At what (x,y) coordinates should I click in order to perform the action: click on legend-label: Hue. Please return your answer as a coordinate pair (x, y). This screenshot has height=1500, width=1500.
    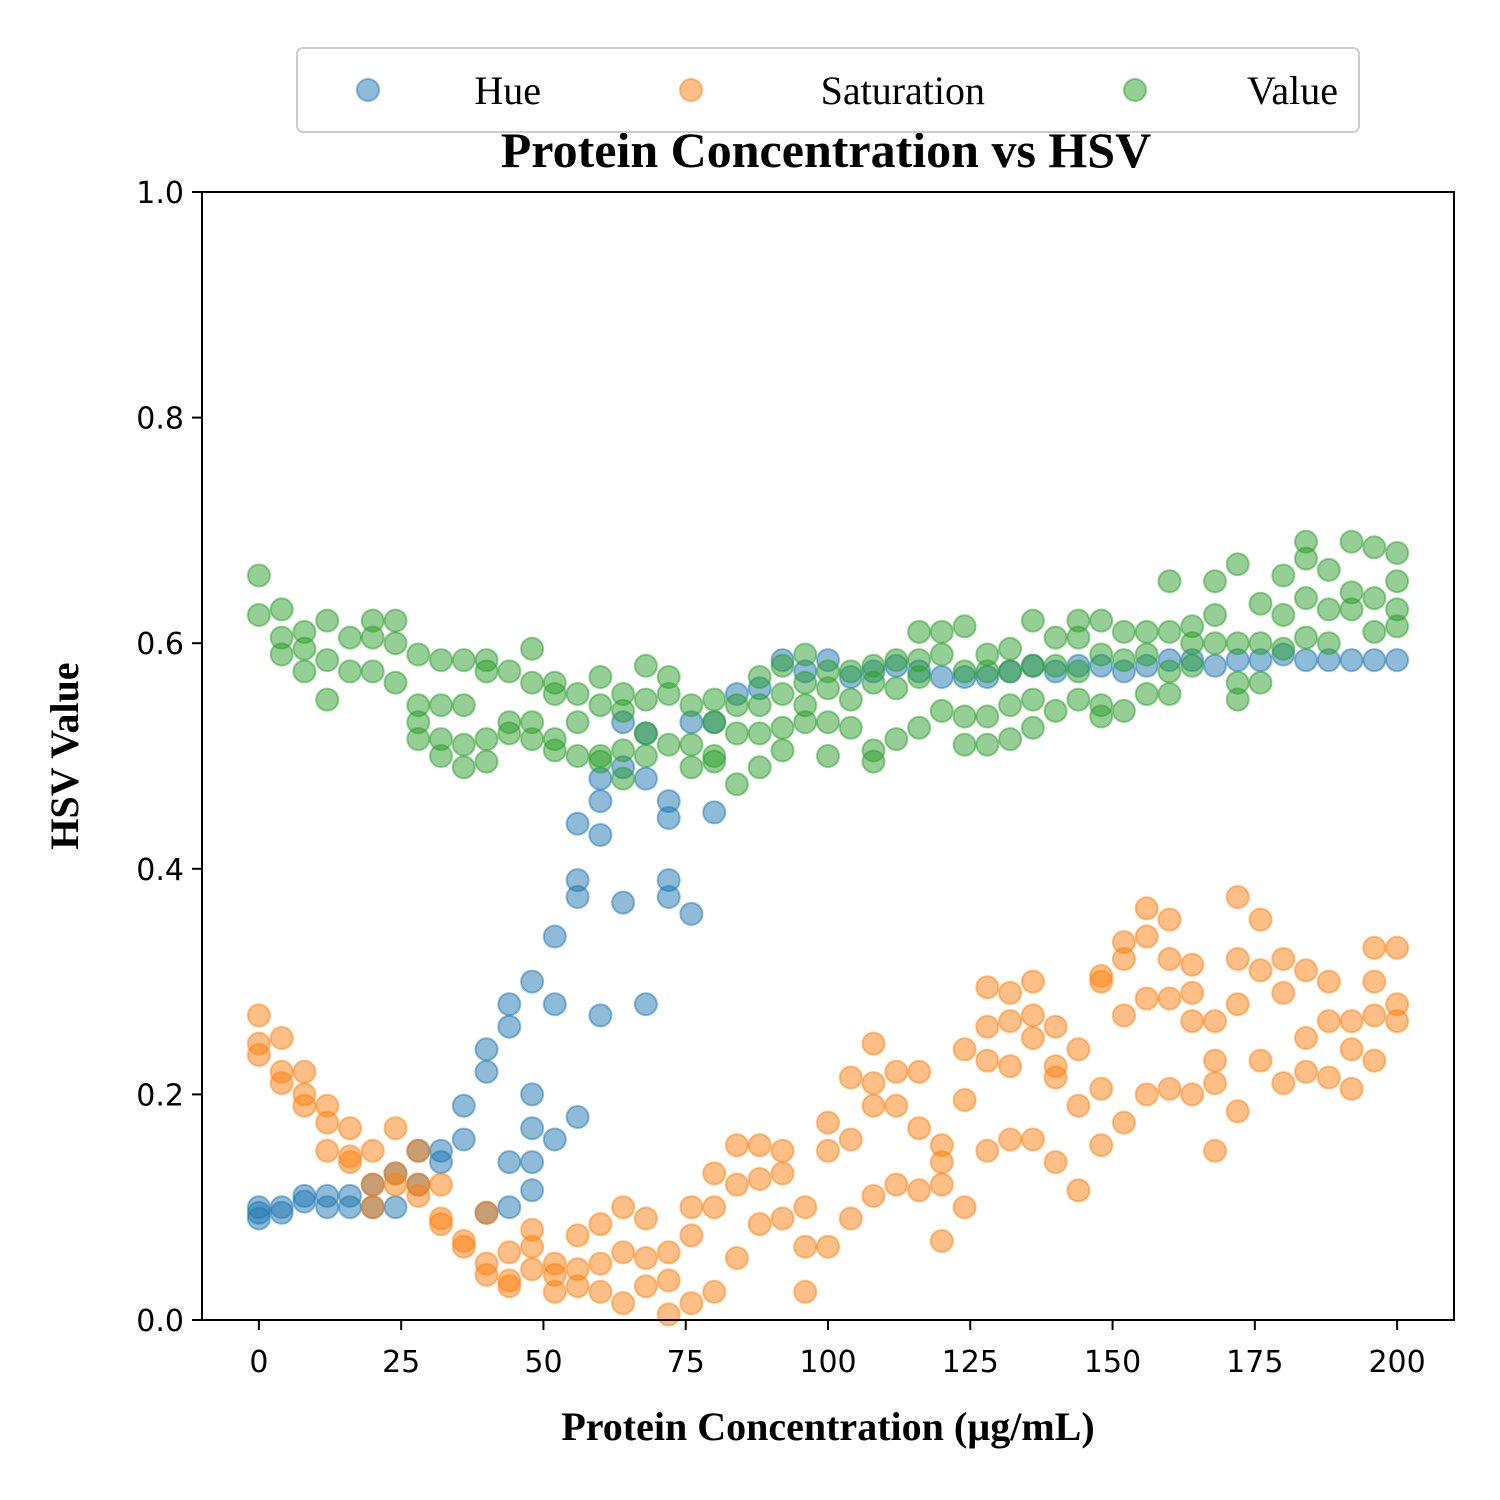
    Looking at the image, I should click on (507, 90).